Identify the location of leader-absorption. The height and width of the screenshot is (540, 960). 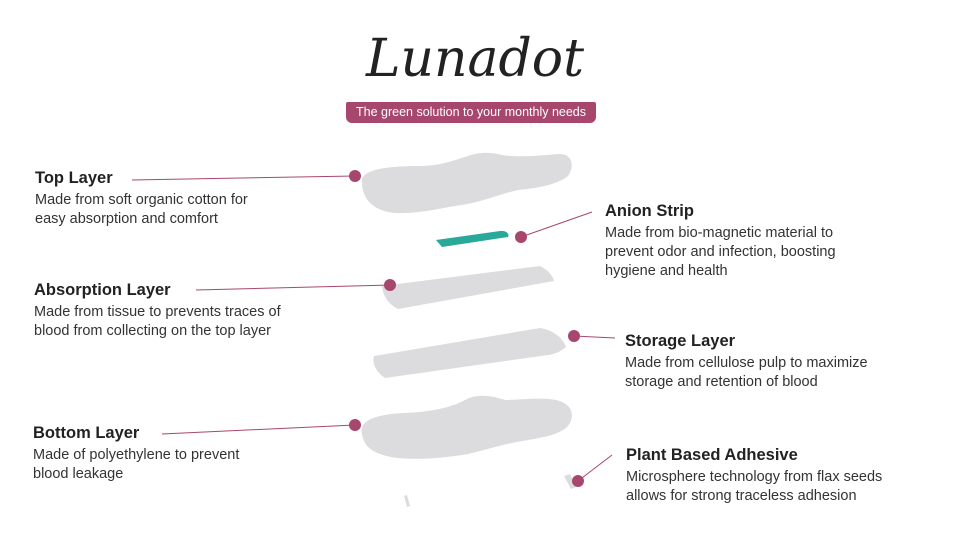
(293, 287).